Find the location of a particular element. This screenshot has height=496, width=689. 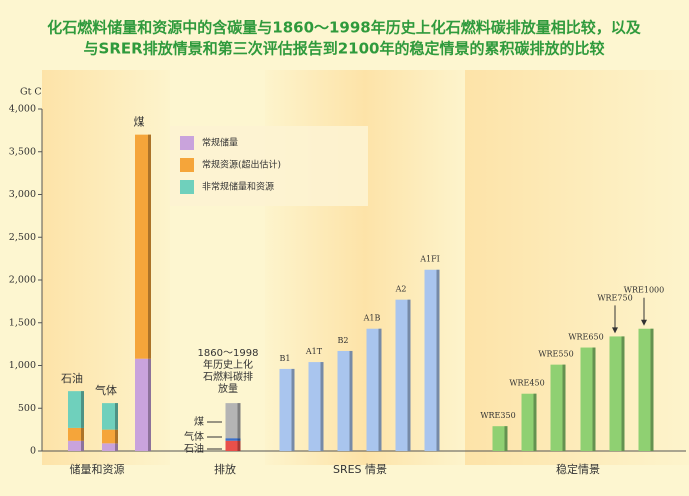

y-tick-label: 2,000 is located at coordinates (22, 280).